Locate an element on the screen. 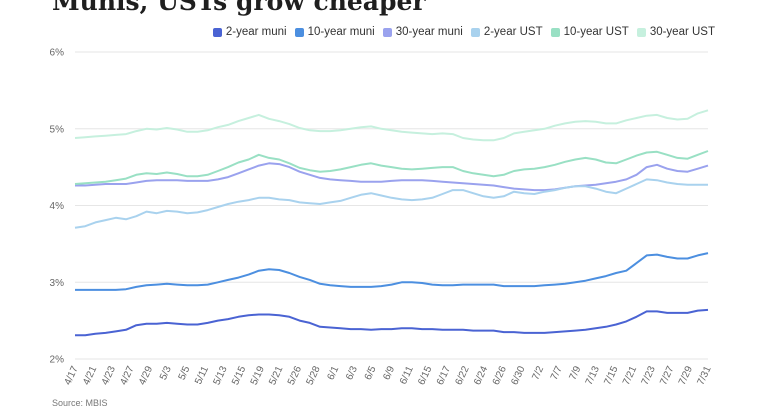 This screenshot has height=408, width=768. legend-label: 30-year muni is located at coordinates (429, 32).